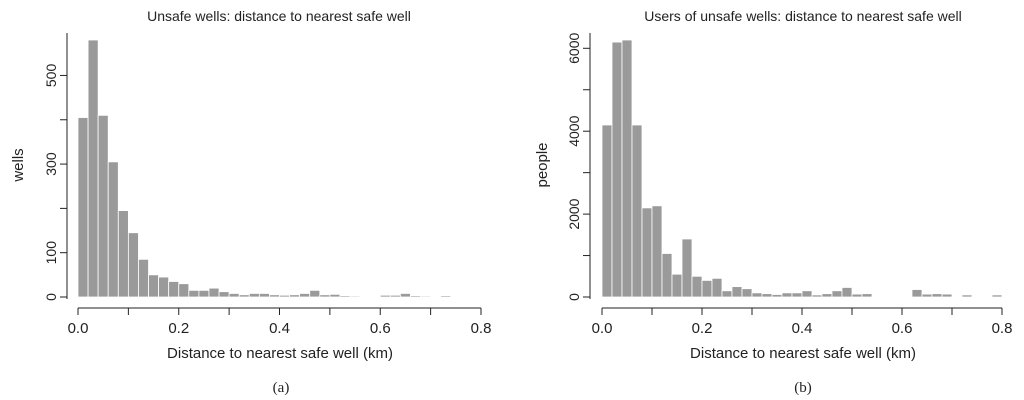 The width and height of the screenshot is (1024, 400). I want to click on panel-a-y-label: wells, so click(18, 165).